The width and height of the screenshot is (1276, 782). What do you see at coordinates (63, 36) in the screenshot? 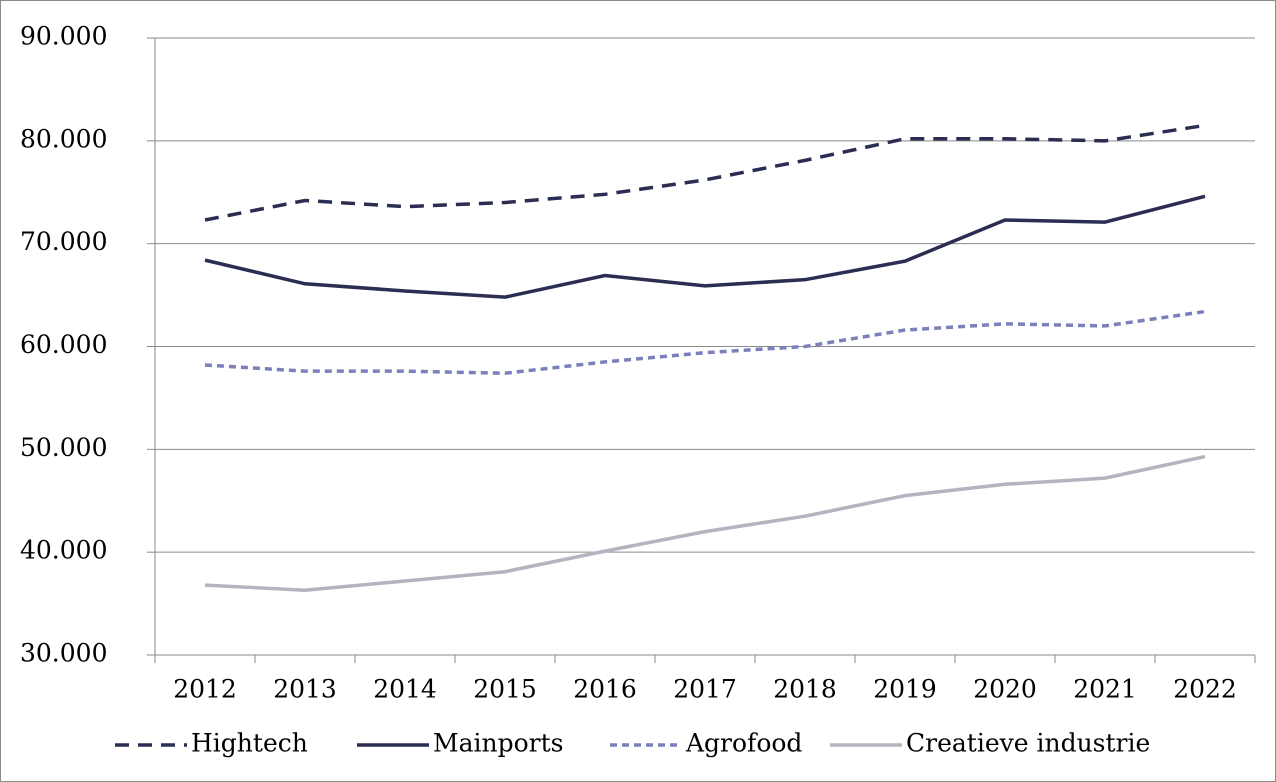
I see `y-tick-label: 90.000` at bounding box center [63, 36].